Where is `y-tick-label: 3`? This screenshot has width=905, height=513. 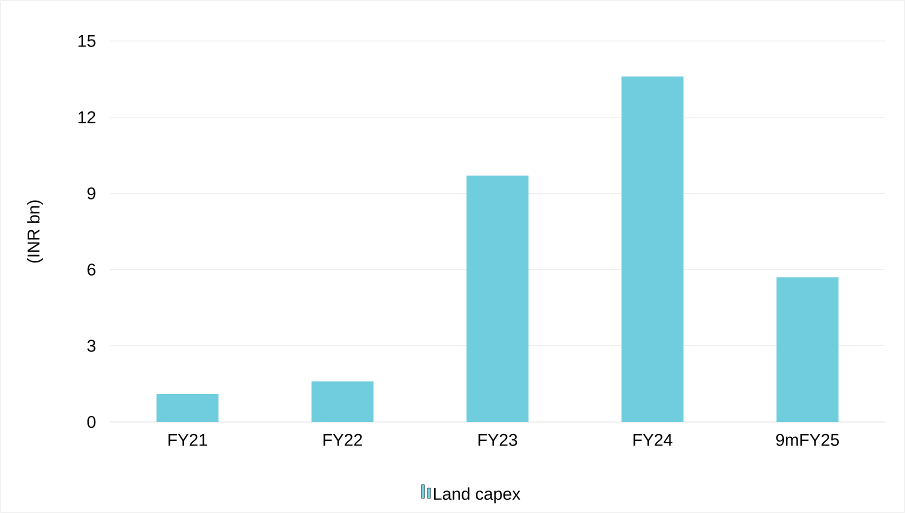 y-tick-label: 3 is located at coordinates (91, 346).